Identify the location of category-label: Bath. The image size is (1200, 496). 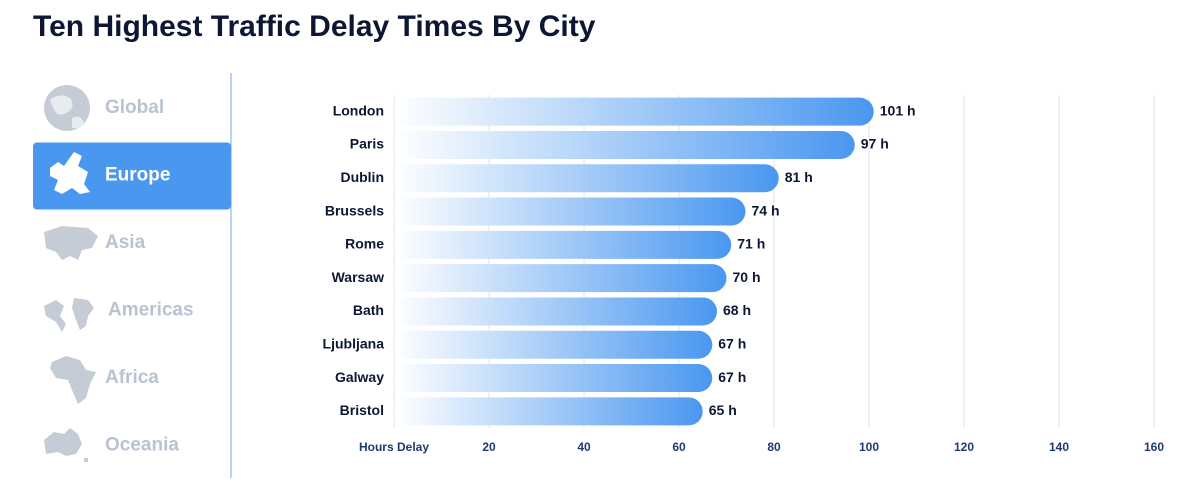
(368, 310).